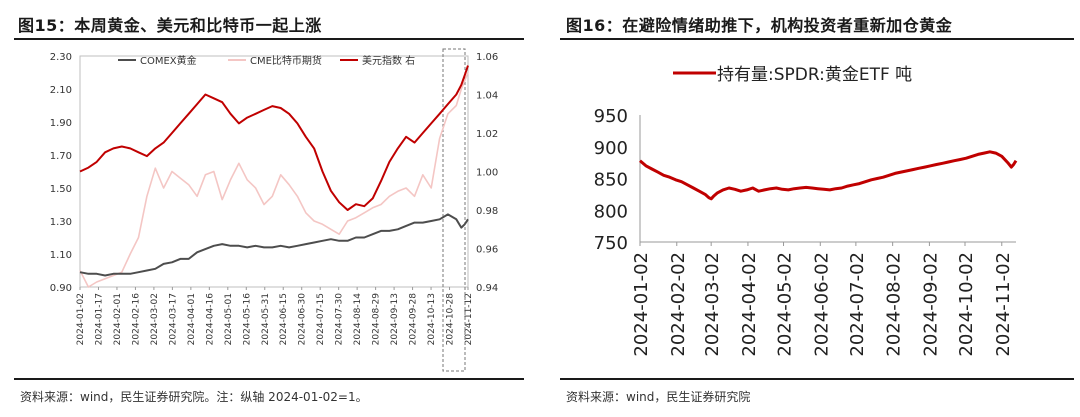 This screenshot has height=417, width=1080. What do you see at coordinates (395, 319) in the screenshot?
I see `x-tick-label: 2024-09-13` at bounding box center [395, 319].